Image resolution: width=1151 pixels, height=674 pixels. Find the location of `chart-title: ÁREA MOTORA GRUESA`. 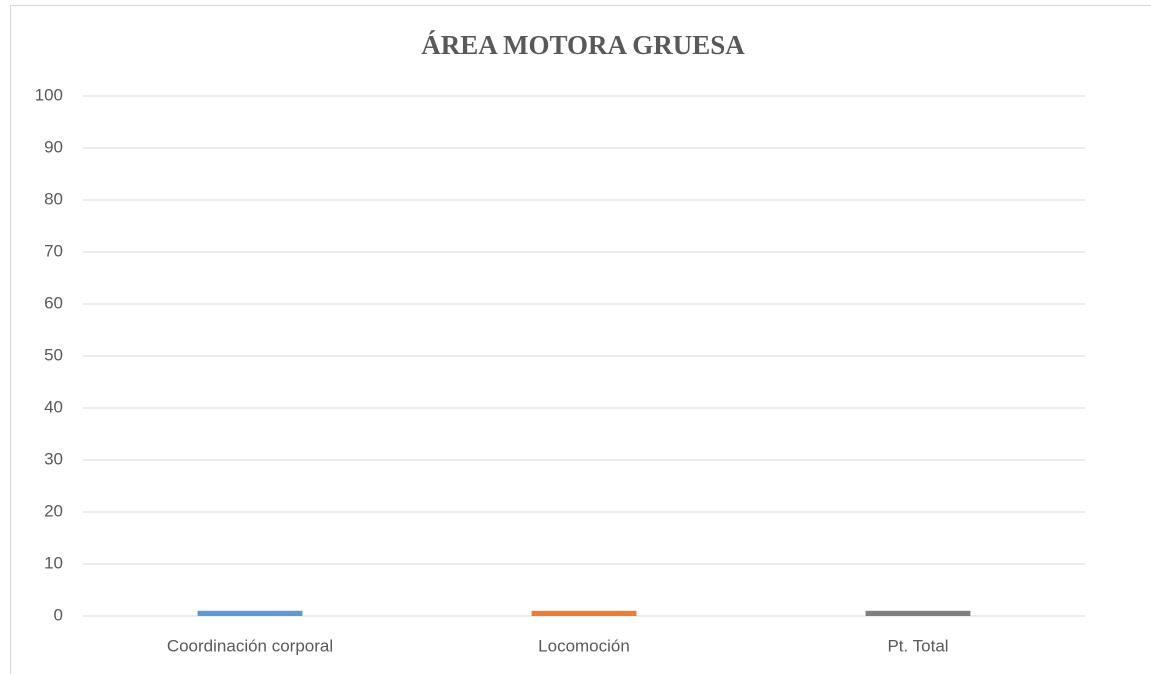

chart-title: ÁREA MOTORA GRUESA is located at coordinates (583, 45).